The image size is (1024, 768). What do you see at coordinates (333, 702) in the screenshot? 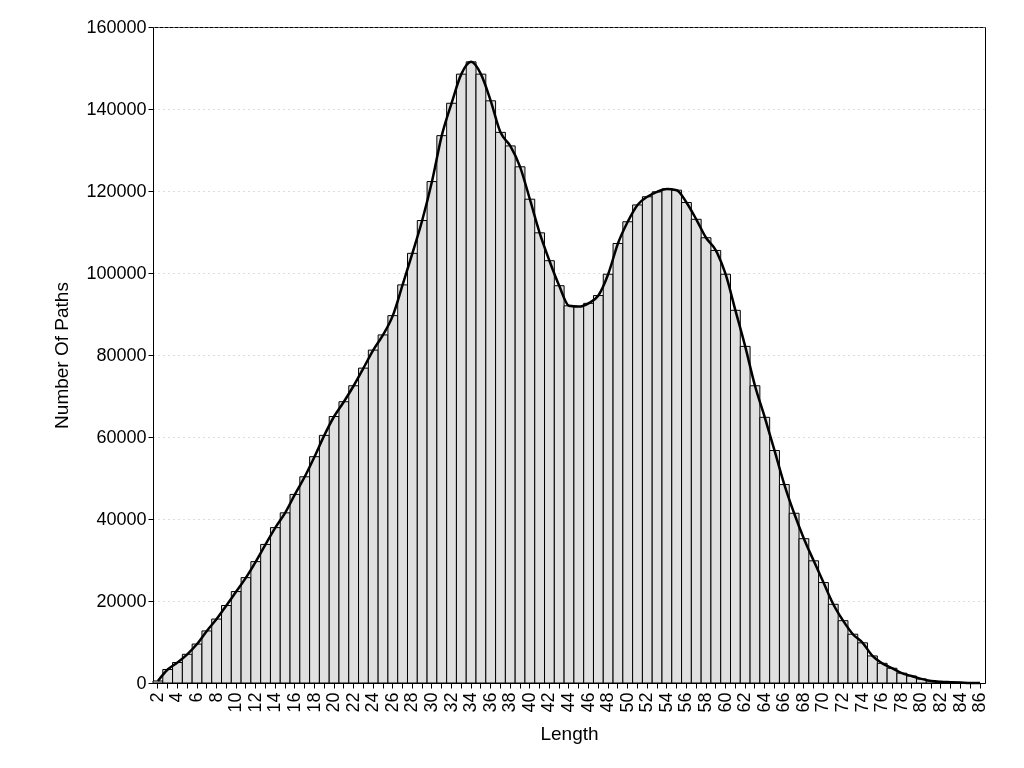
I see `x-tick-label: 20` at bounding box center [333, 702].